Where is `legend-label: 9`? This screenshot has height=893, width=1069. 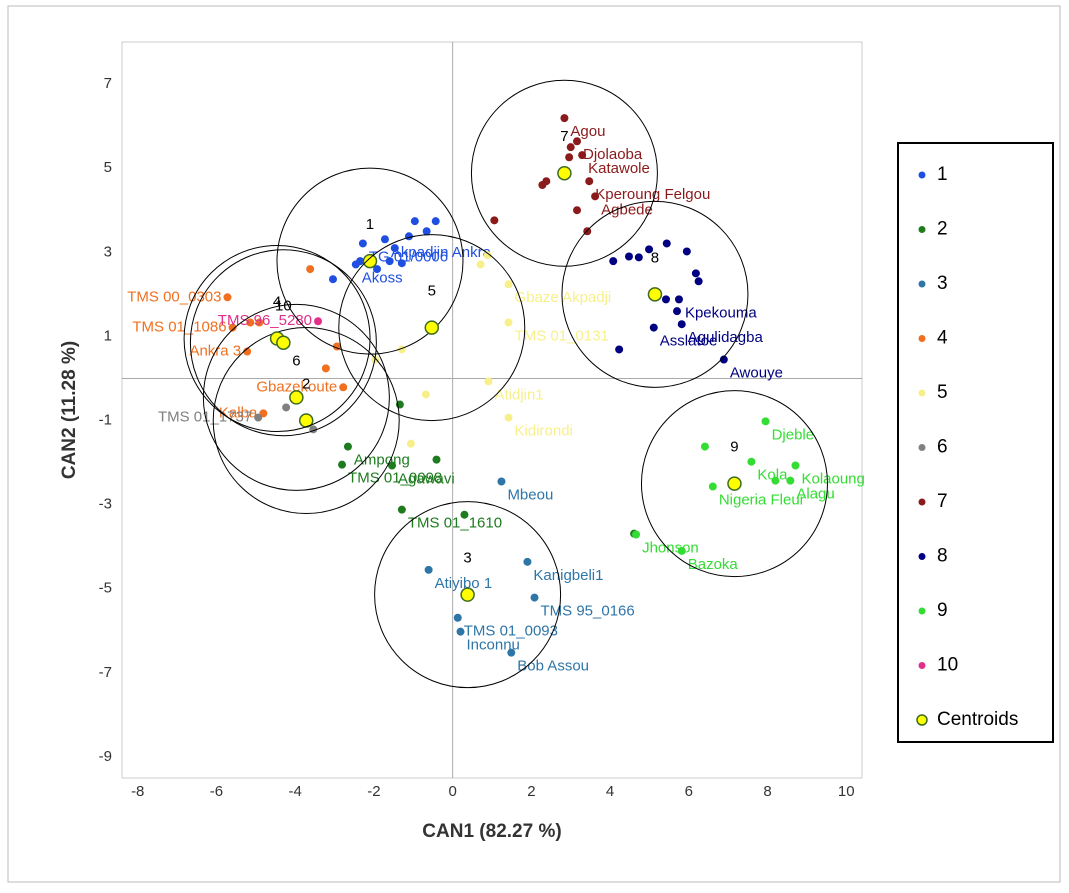
legend-label: 9 is located at coordinates (942, 610).